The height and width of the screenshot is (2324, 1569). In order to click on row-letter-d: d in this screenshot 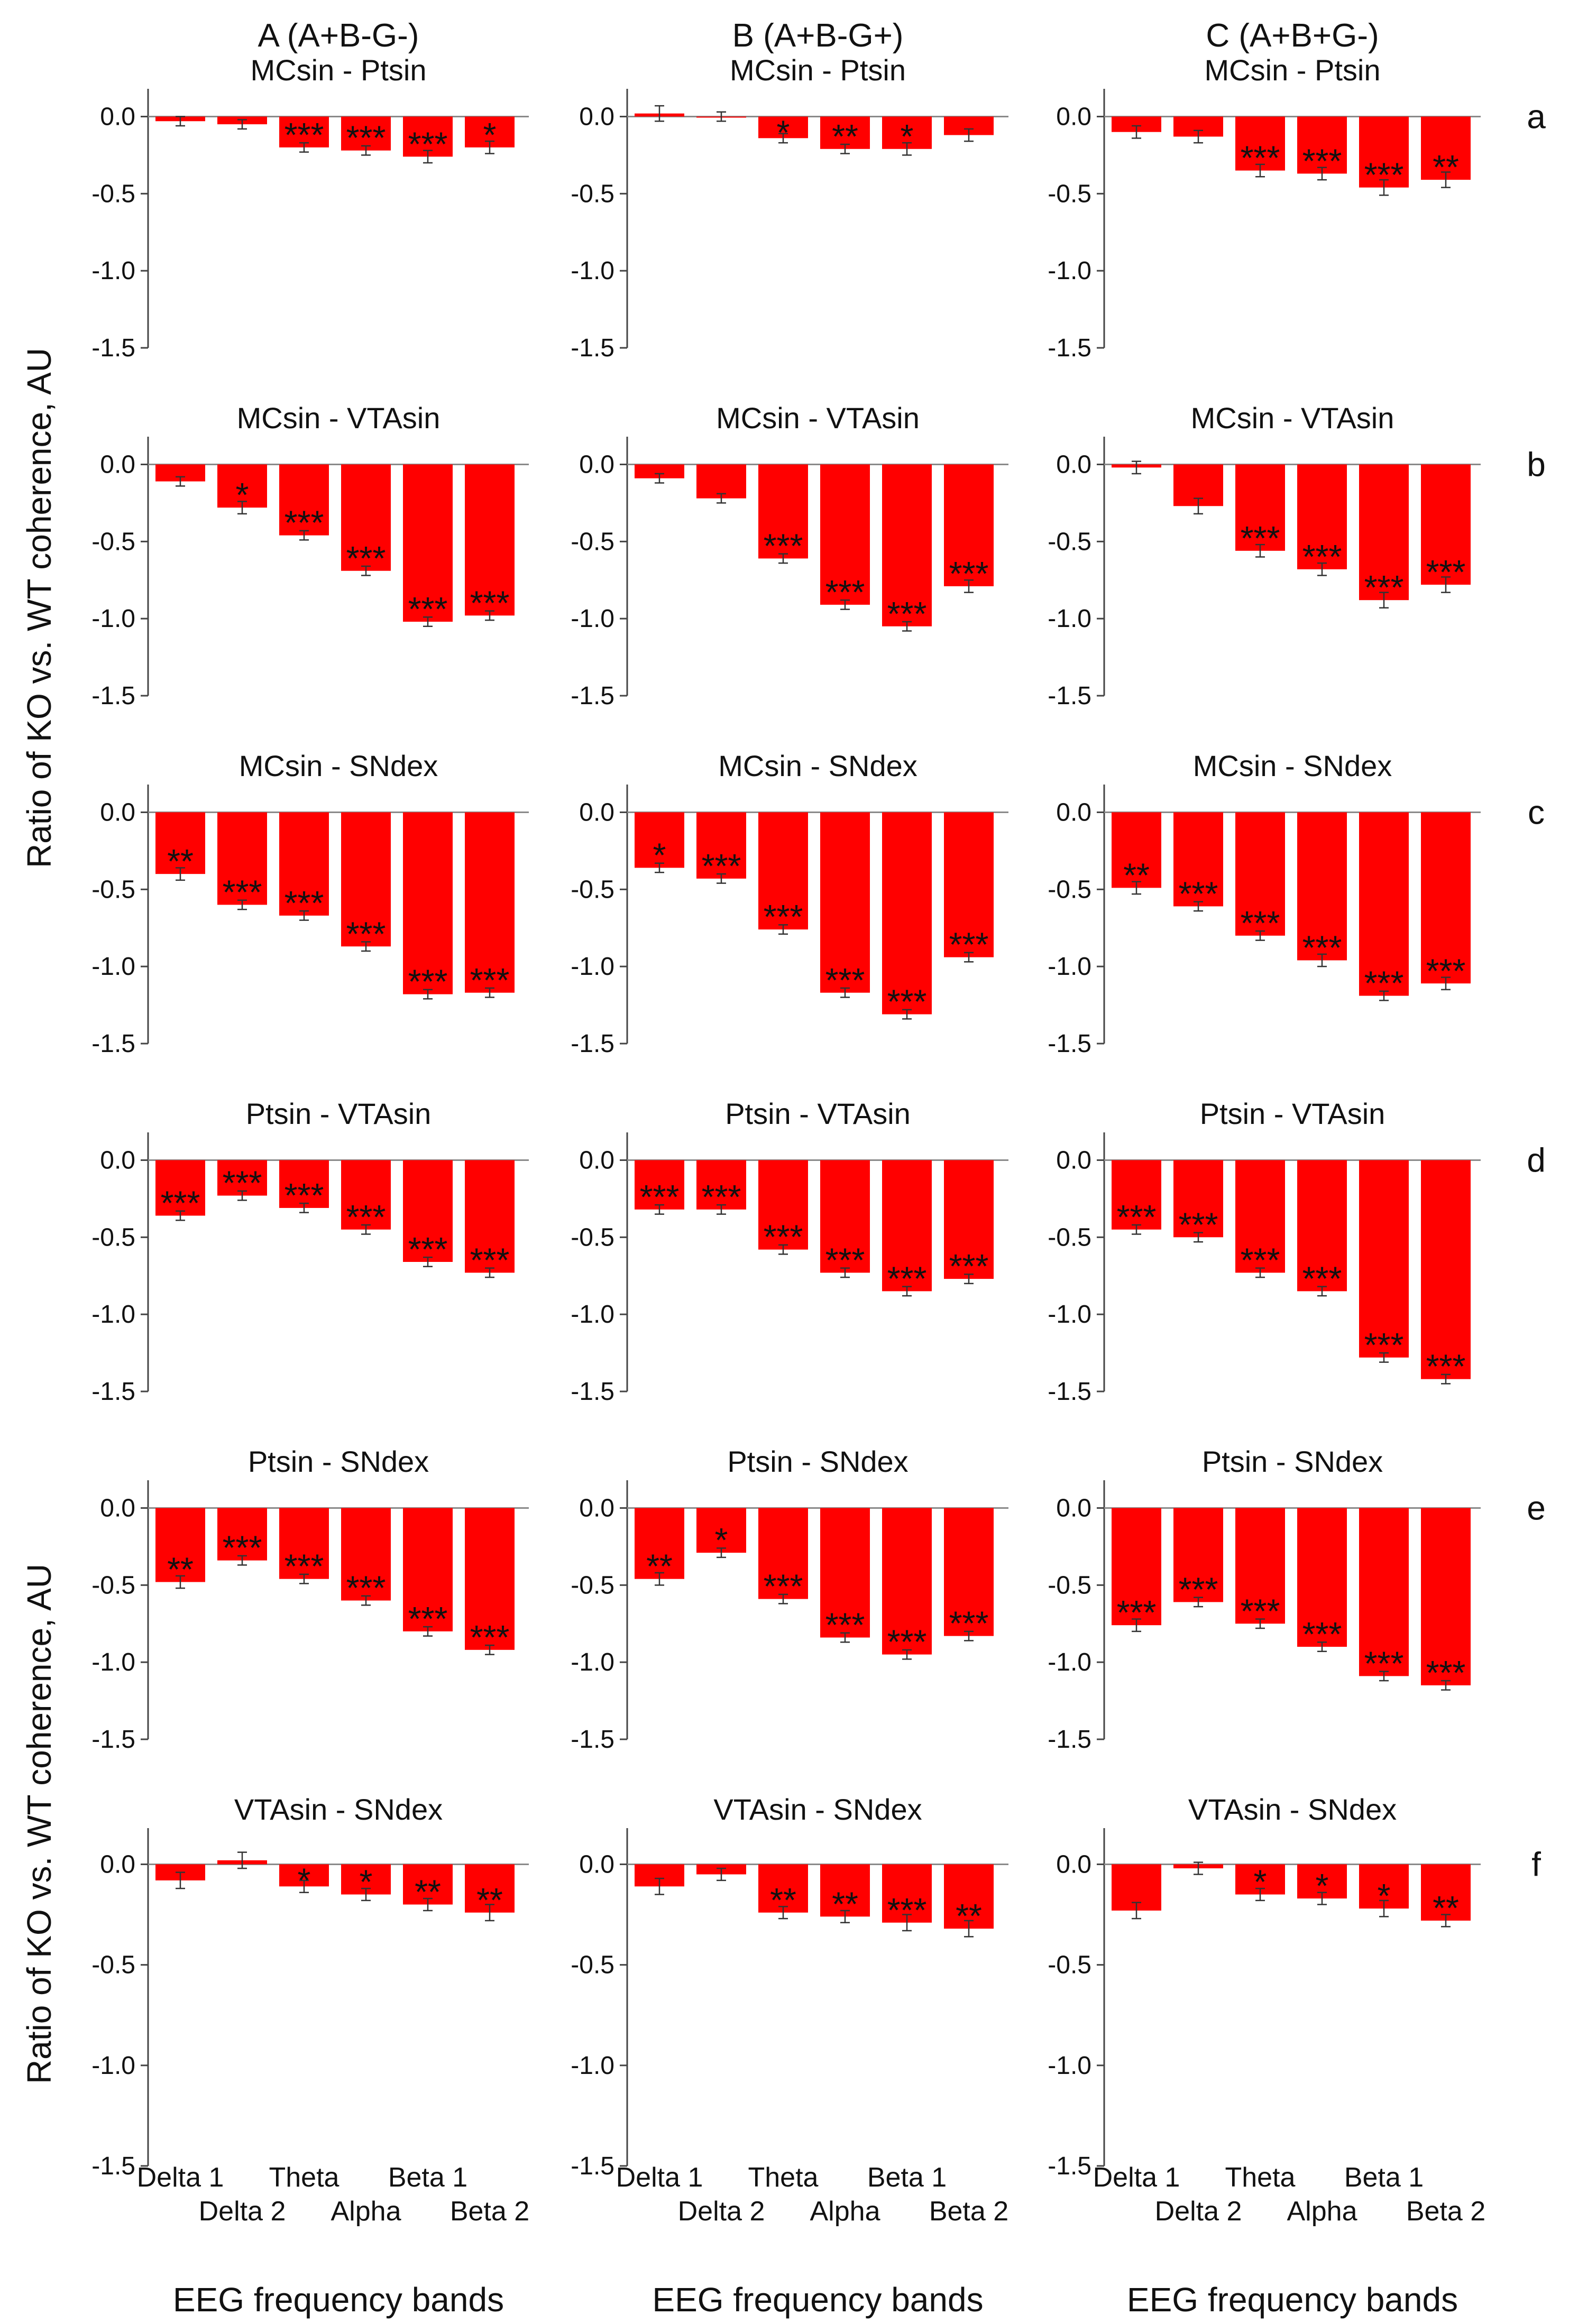, I will do `click(1536, 1160)`.